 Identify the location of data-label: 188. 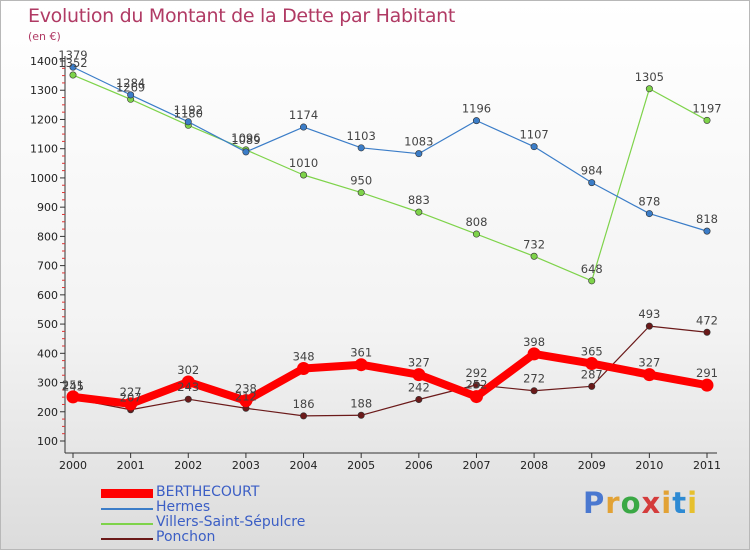
(361, 403).